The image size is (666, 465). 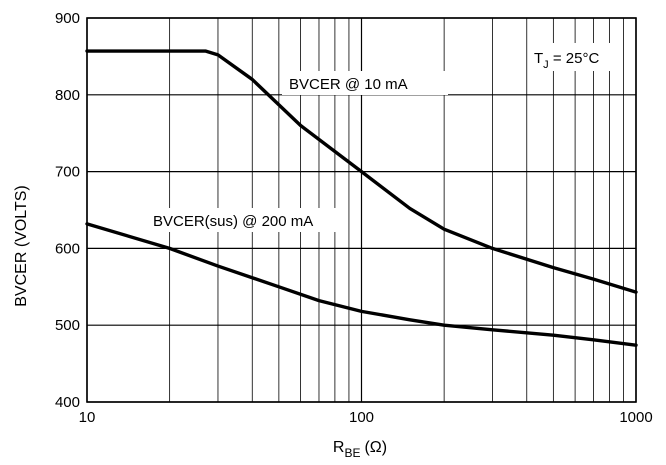 I want to click on series-label-bvcer-sus-200ma-bg, so click(x=246, y=220).